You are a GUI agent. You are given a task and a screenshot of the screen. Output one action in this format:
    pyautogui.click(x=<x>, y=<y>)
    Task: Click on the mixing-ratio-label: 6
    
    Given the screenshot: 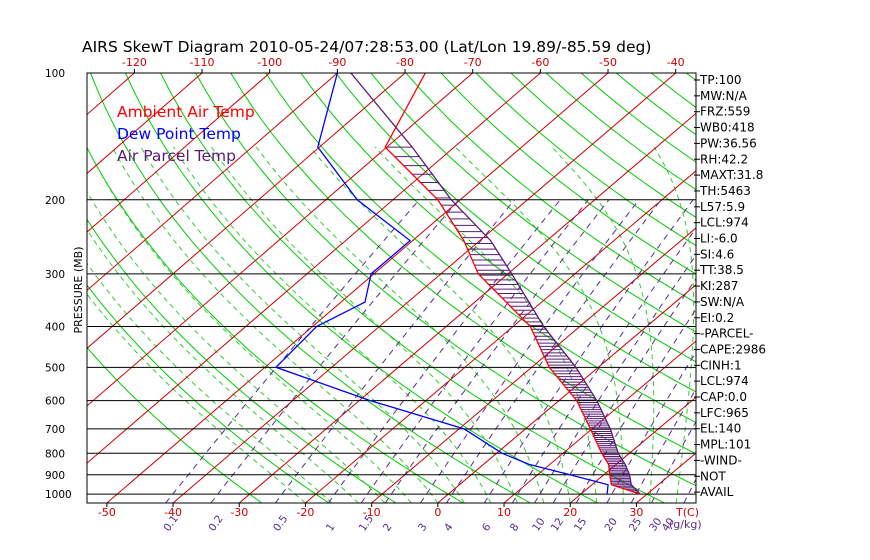 What is the action you would take?
    pyautogui.click(x=487, y=527)
    